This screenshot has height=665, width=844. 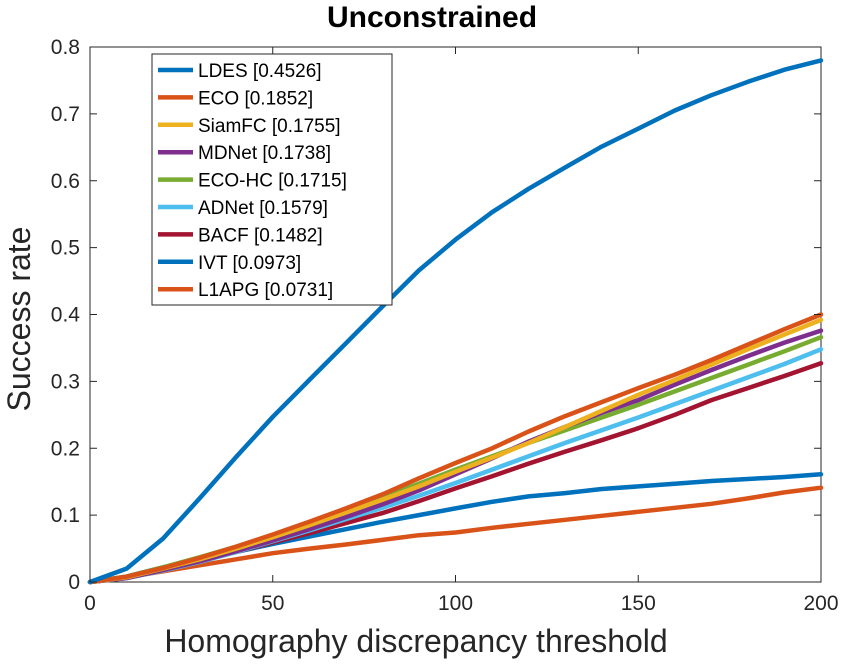 I want to click on chart-title: Unconstrained, so click(x=432, y=17).